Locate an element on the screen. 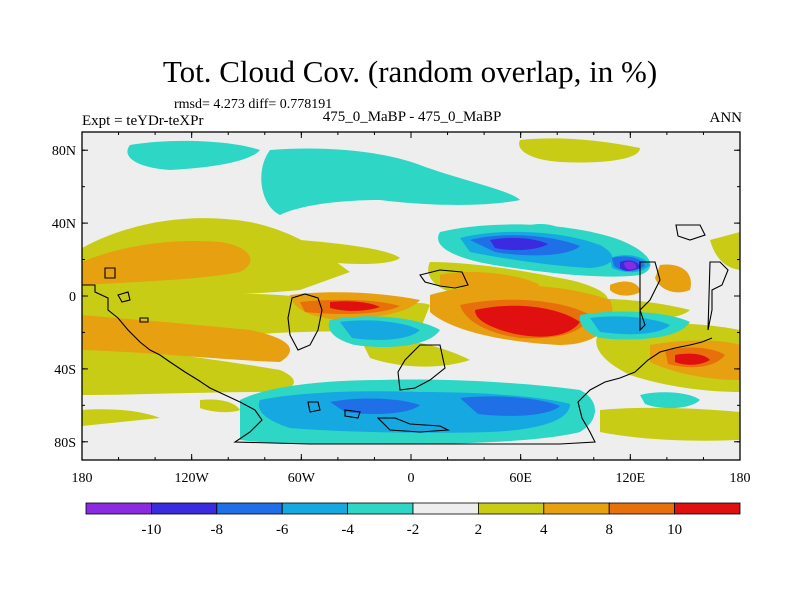  colorbar-label: -10 is located at coordinates (151, 530).